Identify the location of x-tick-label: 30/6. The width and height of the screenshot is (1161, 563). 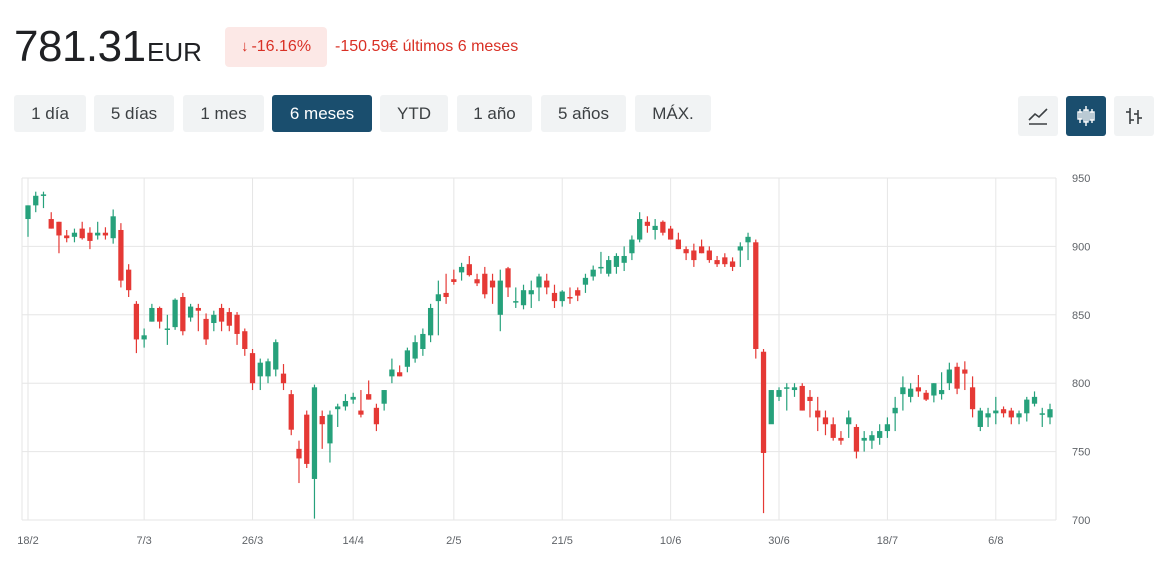
(778, 541).